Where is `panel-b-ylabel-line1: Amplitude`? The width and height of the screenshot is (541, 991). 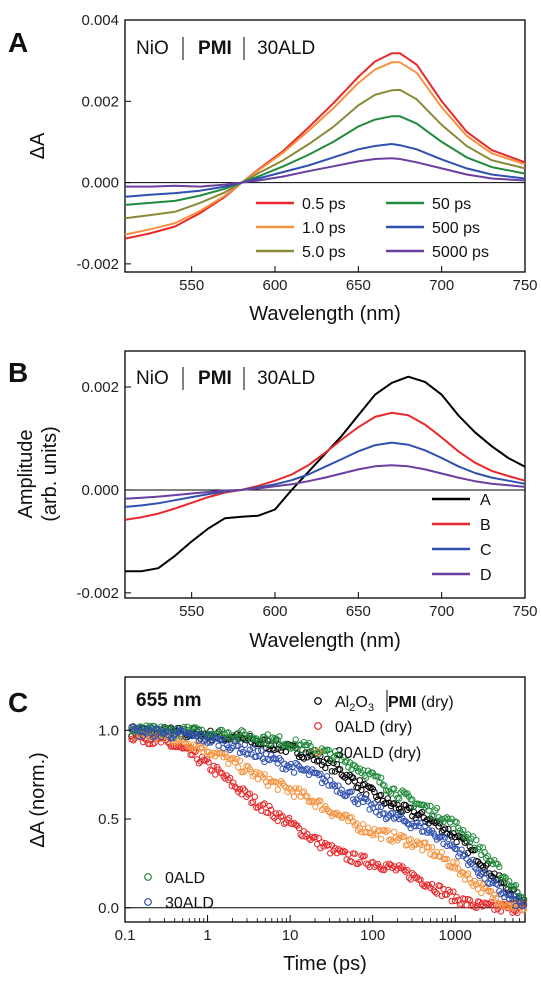
panel-b-ylabel-line1: Amplitude is located at coordinates (26, 474).